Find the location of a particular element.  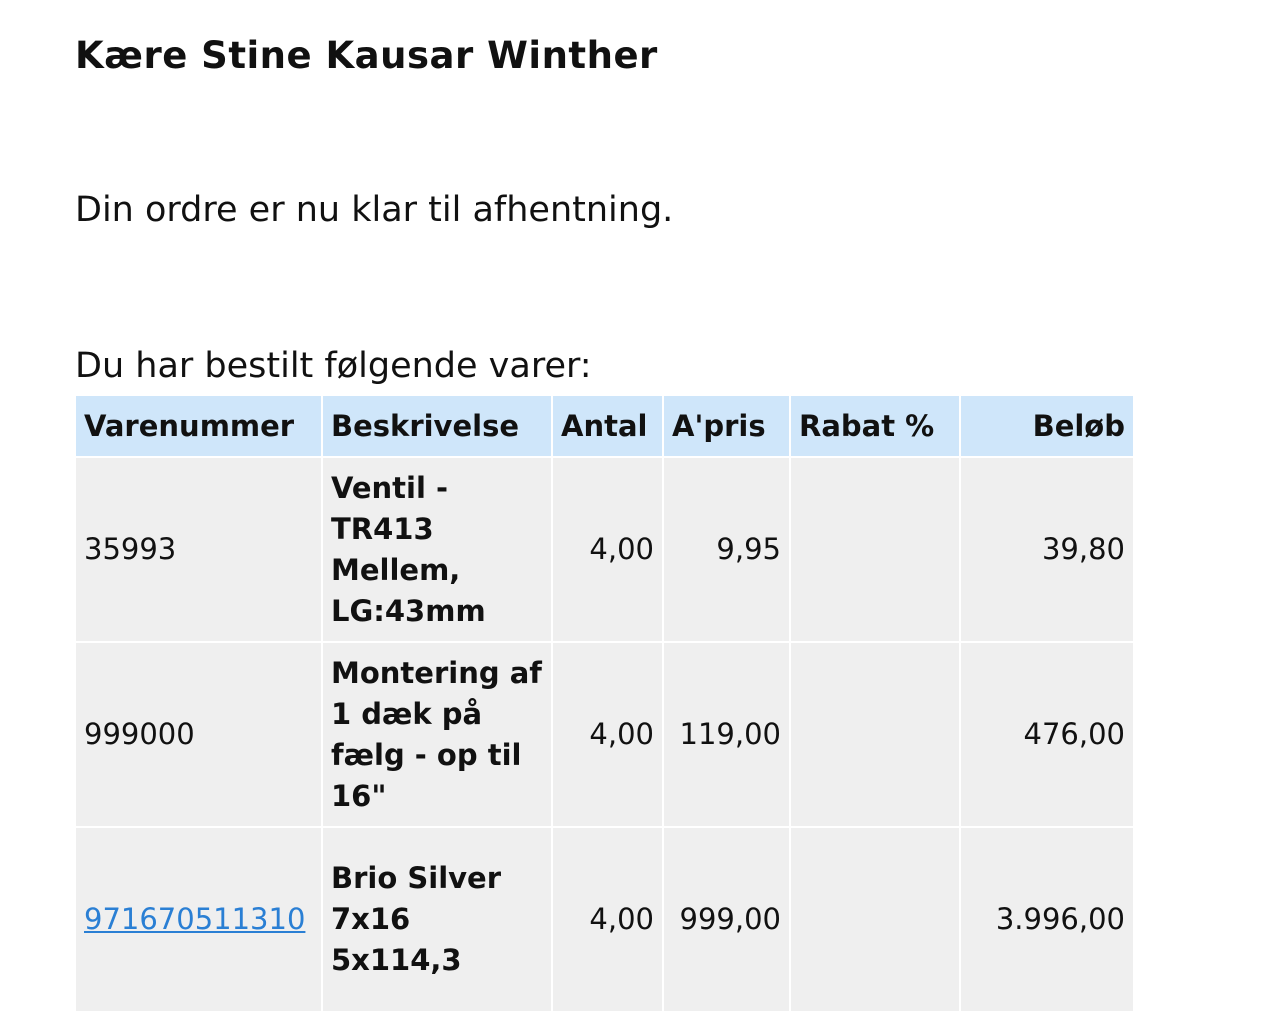

cell-varenummer: 999000 is located at coordinates (198, 734).